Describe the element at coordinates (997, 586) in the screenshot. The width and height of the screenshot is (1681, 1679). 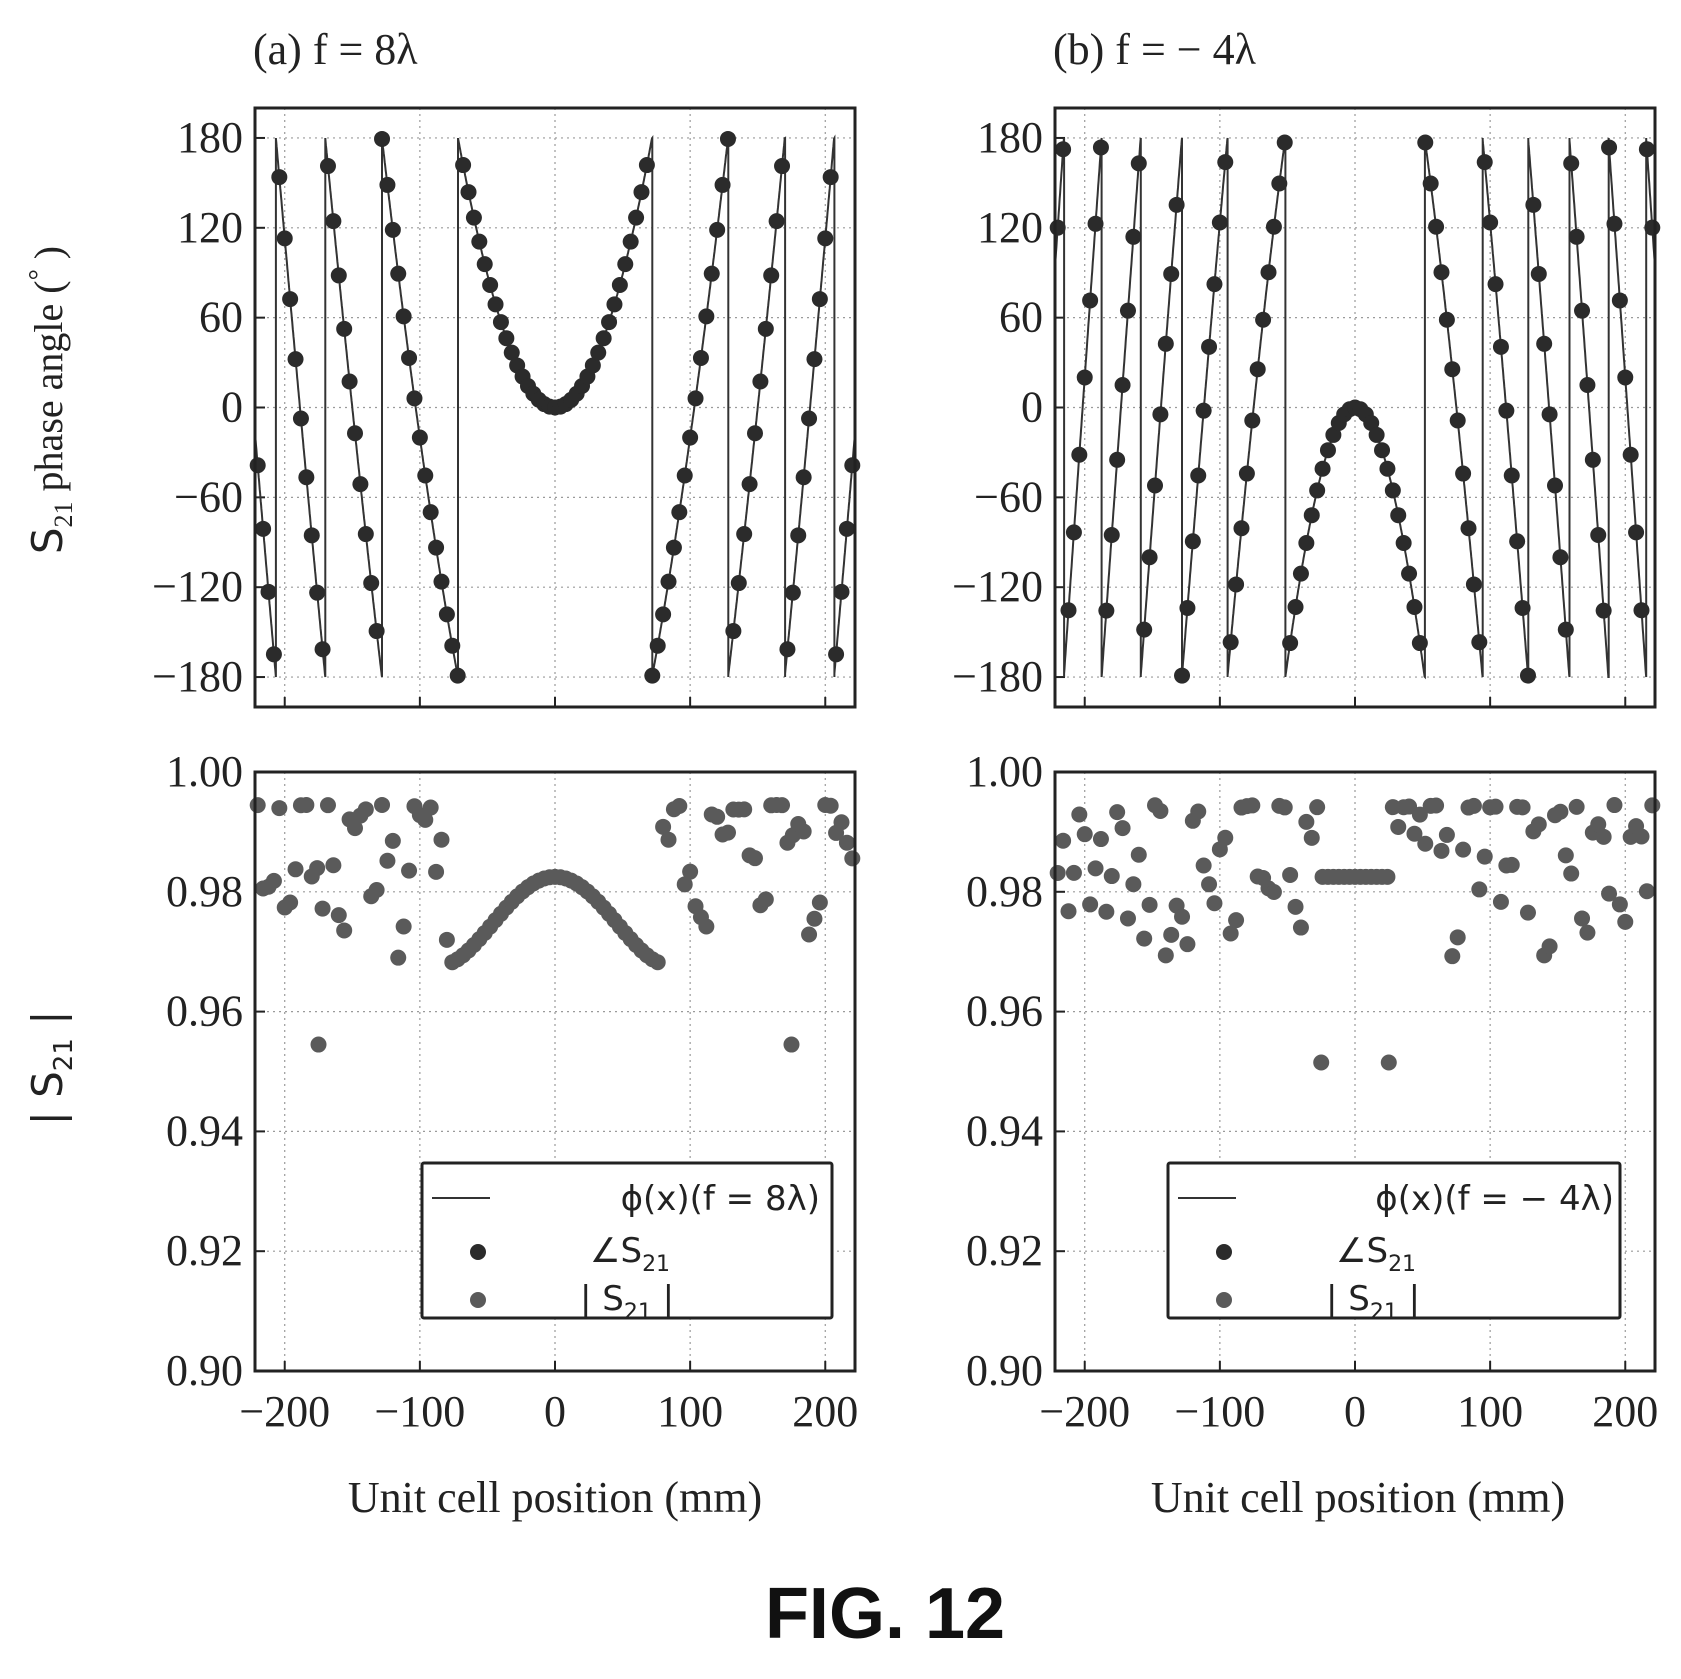
I see `phase-b-ytick-label-5: −120` at that location.